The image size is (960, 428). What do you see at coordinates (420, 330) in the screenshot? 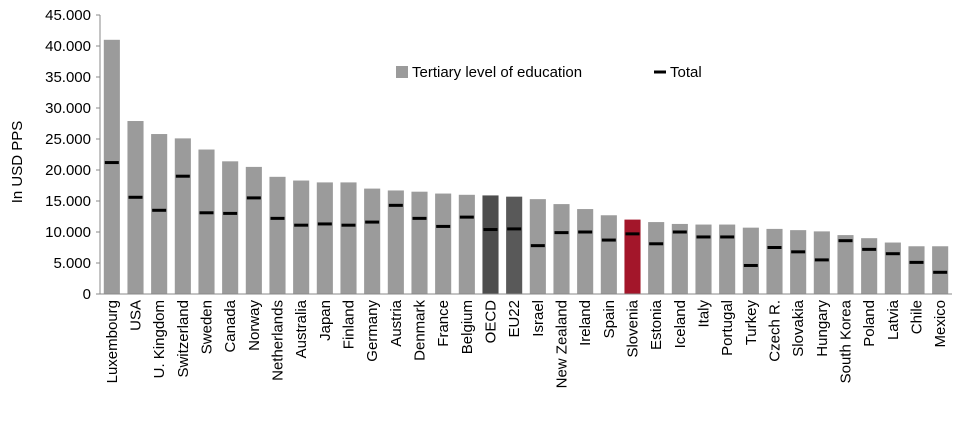
I see `x-tick-label: Denmark` at bounding box center [420, 330].